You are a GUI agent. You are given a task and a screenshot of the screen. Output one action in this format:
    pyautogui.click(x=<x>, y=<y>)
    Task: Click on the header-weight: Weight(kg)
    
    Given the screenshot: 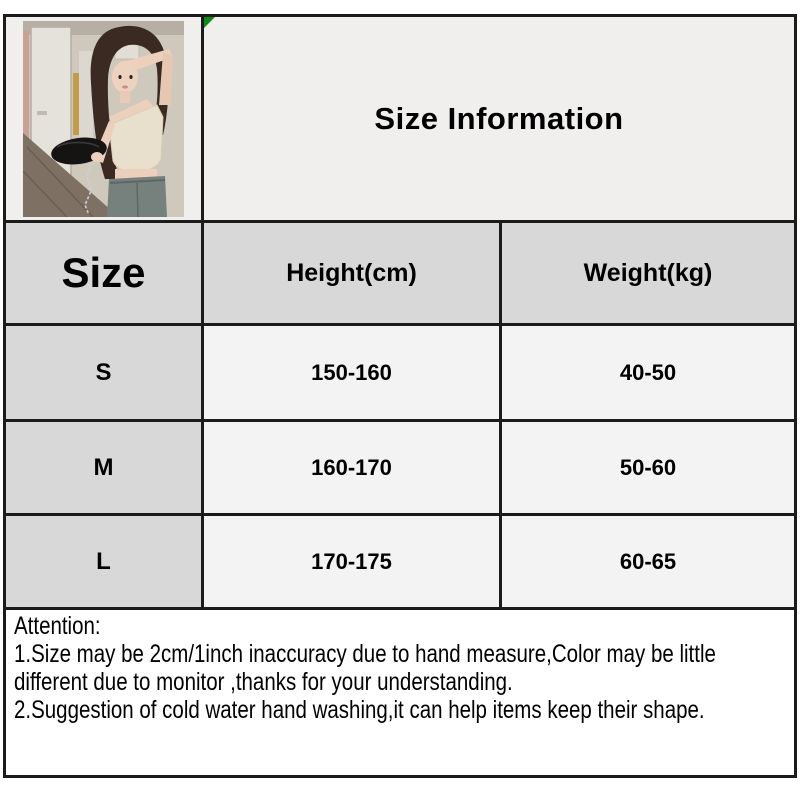 What is the action you would take?
    pyautogui.click(x=648, y=273)
    